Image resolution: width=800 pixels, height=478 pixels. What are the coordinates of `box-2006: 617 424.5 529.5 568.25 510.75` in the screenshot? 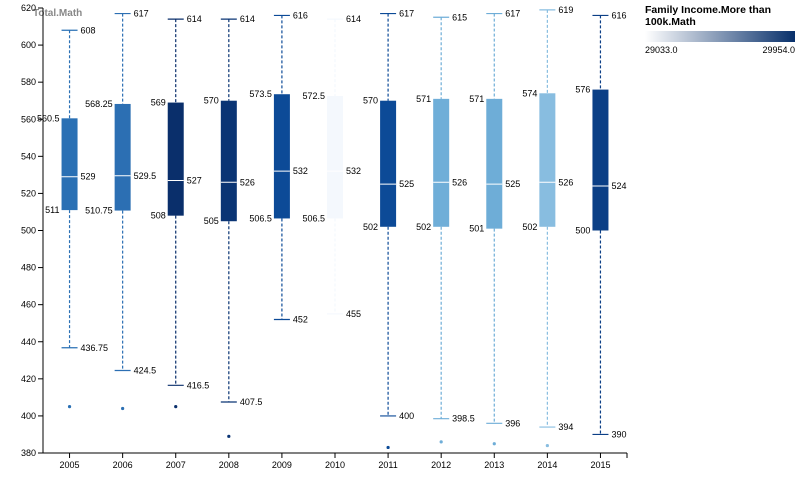 It's located at (120, 210).